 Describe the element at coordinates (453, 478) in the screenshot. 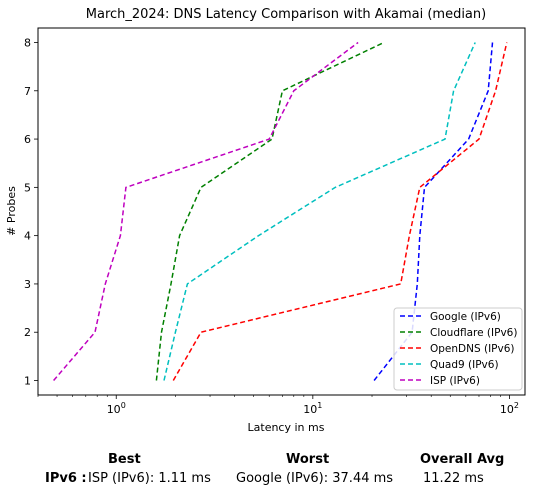

I see `summary-avg-value: 11.22 ms` at that location.